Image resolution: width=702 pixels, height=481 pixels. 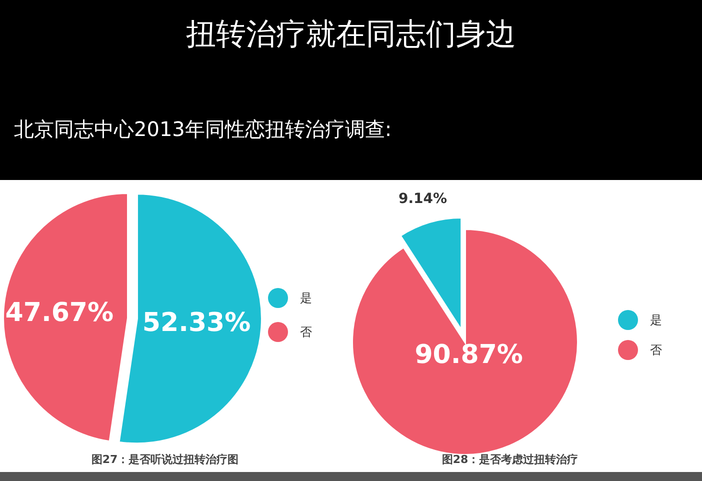 I want to click on data-label: 52.33%, so click(x=196, y=323).